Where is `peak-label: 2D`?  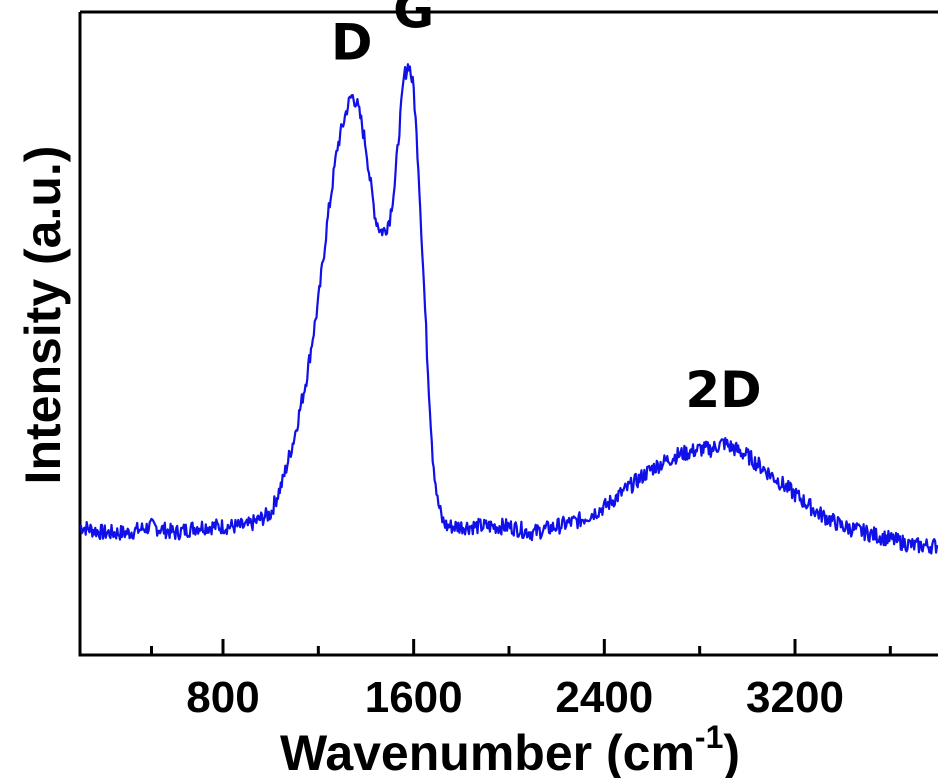
peak-label: 2D is located at coordinates (723, 390).